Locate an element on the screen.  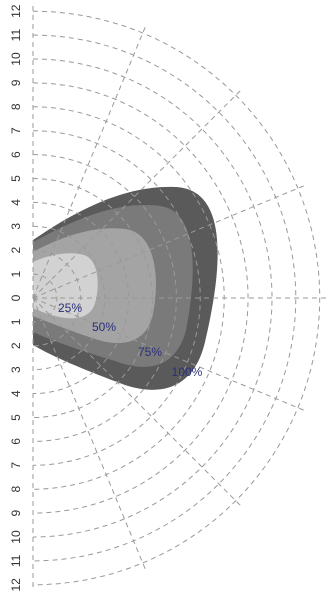
scale-label-lower: 6 is located at coordinates (16, 441).